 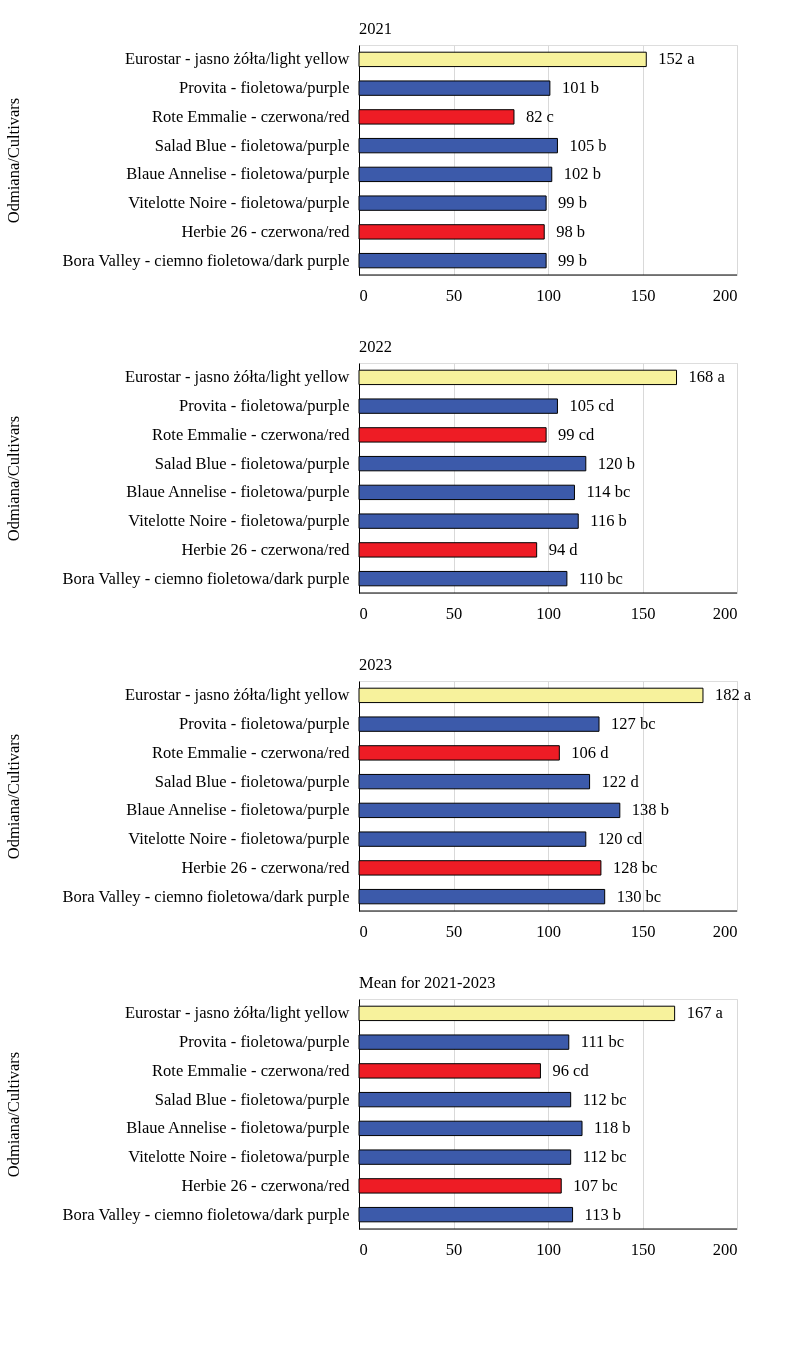 I want to click on chart-title: 2021, so click(x=375, y=28).